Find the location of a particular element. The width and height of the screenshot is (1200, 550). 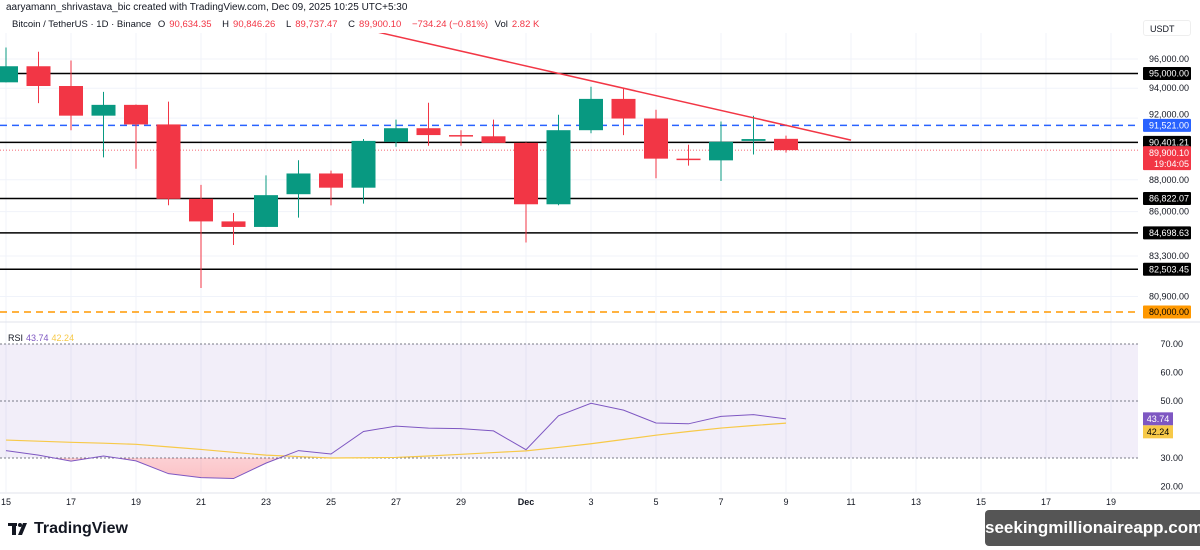

current-price-label-bg is located at coordinates (1167, 158).